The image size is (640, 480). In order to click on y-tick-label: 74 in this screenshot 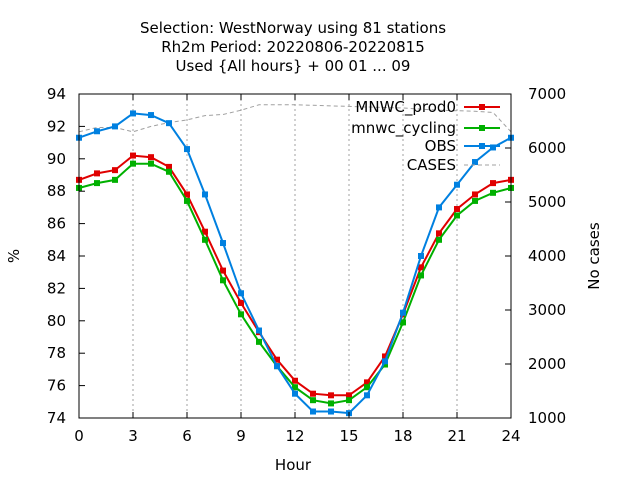, I will do `click(56, 418)`.